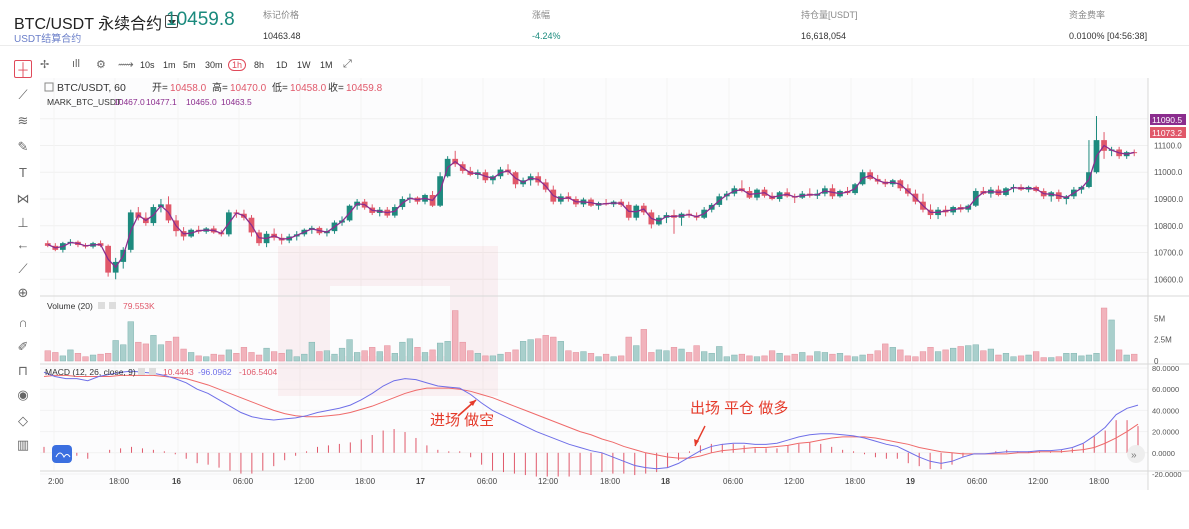  I want to click on volume-series, so click(591, 334).